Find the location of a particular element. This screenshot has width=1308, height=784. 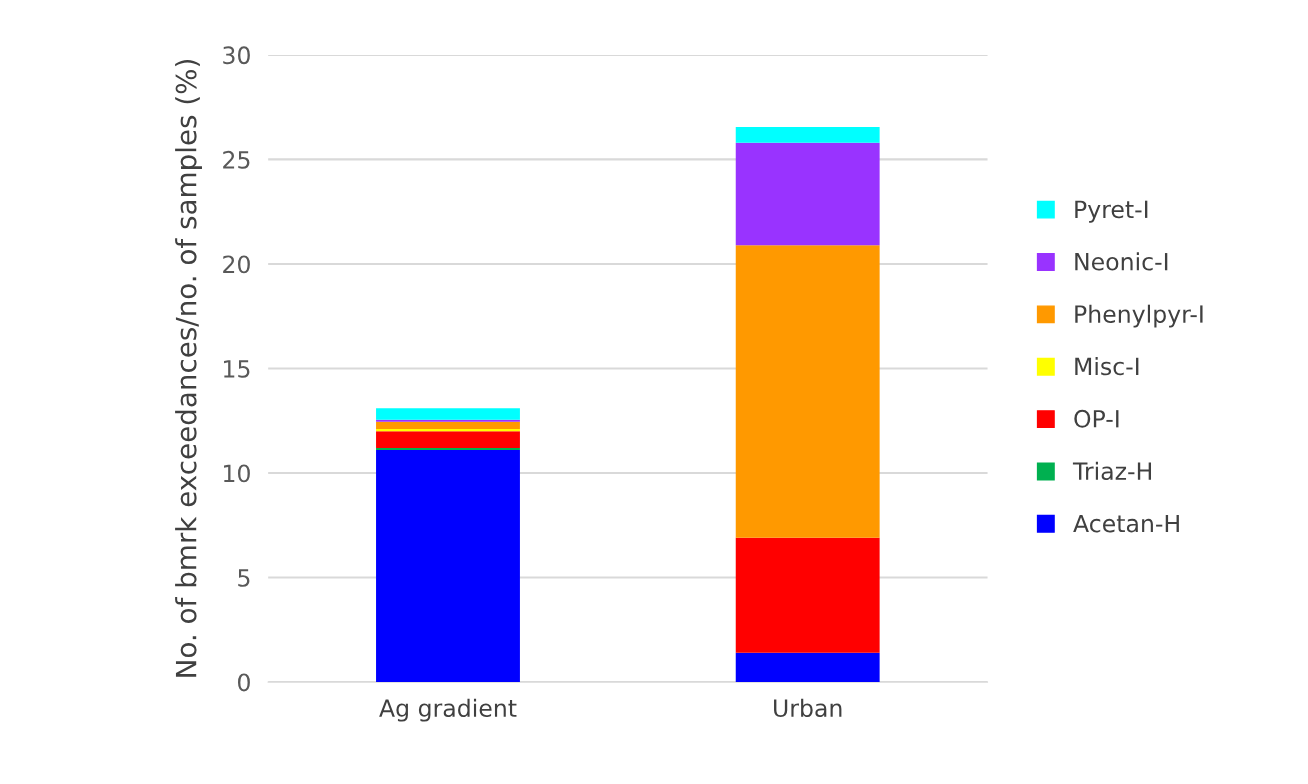

x-tick-label: Ag gradient is located at coordinates (448, 710).